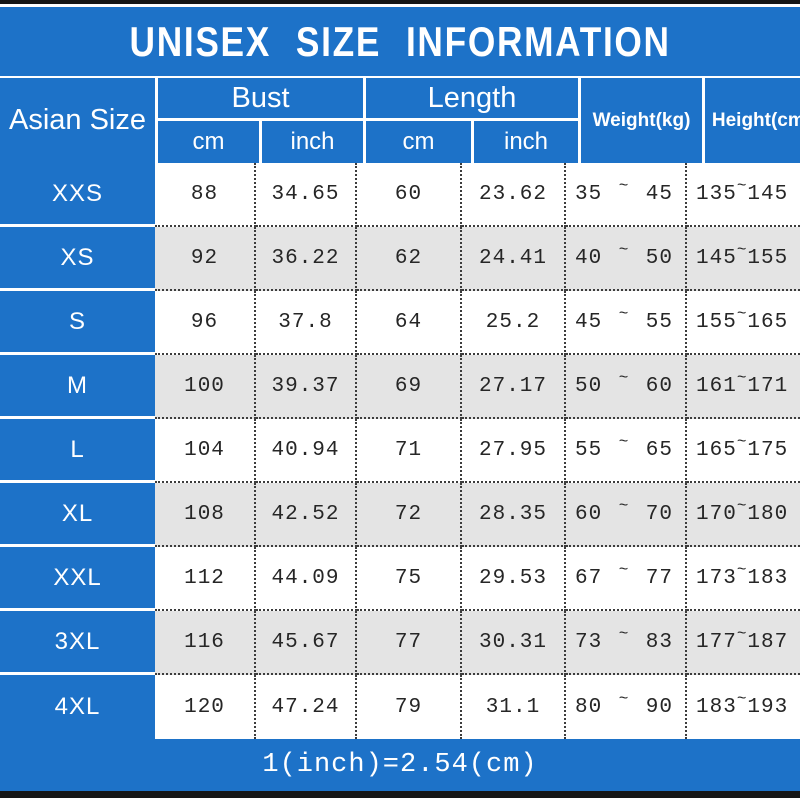 The height and width of the screenshot is (800, 800). What do you see at coordinates (659, 642) in the screenshot?
I see `weight-max: 83` at bounding box center [659, 642].